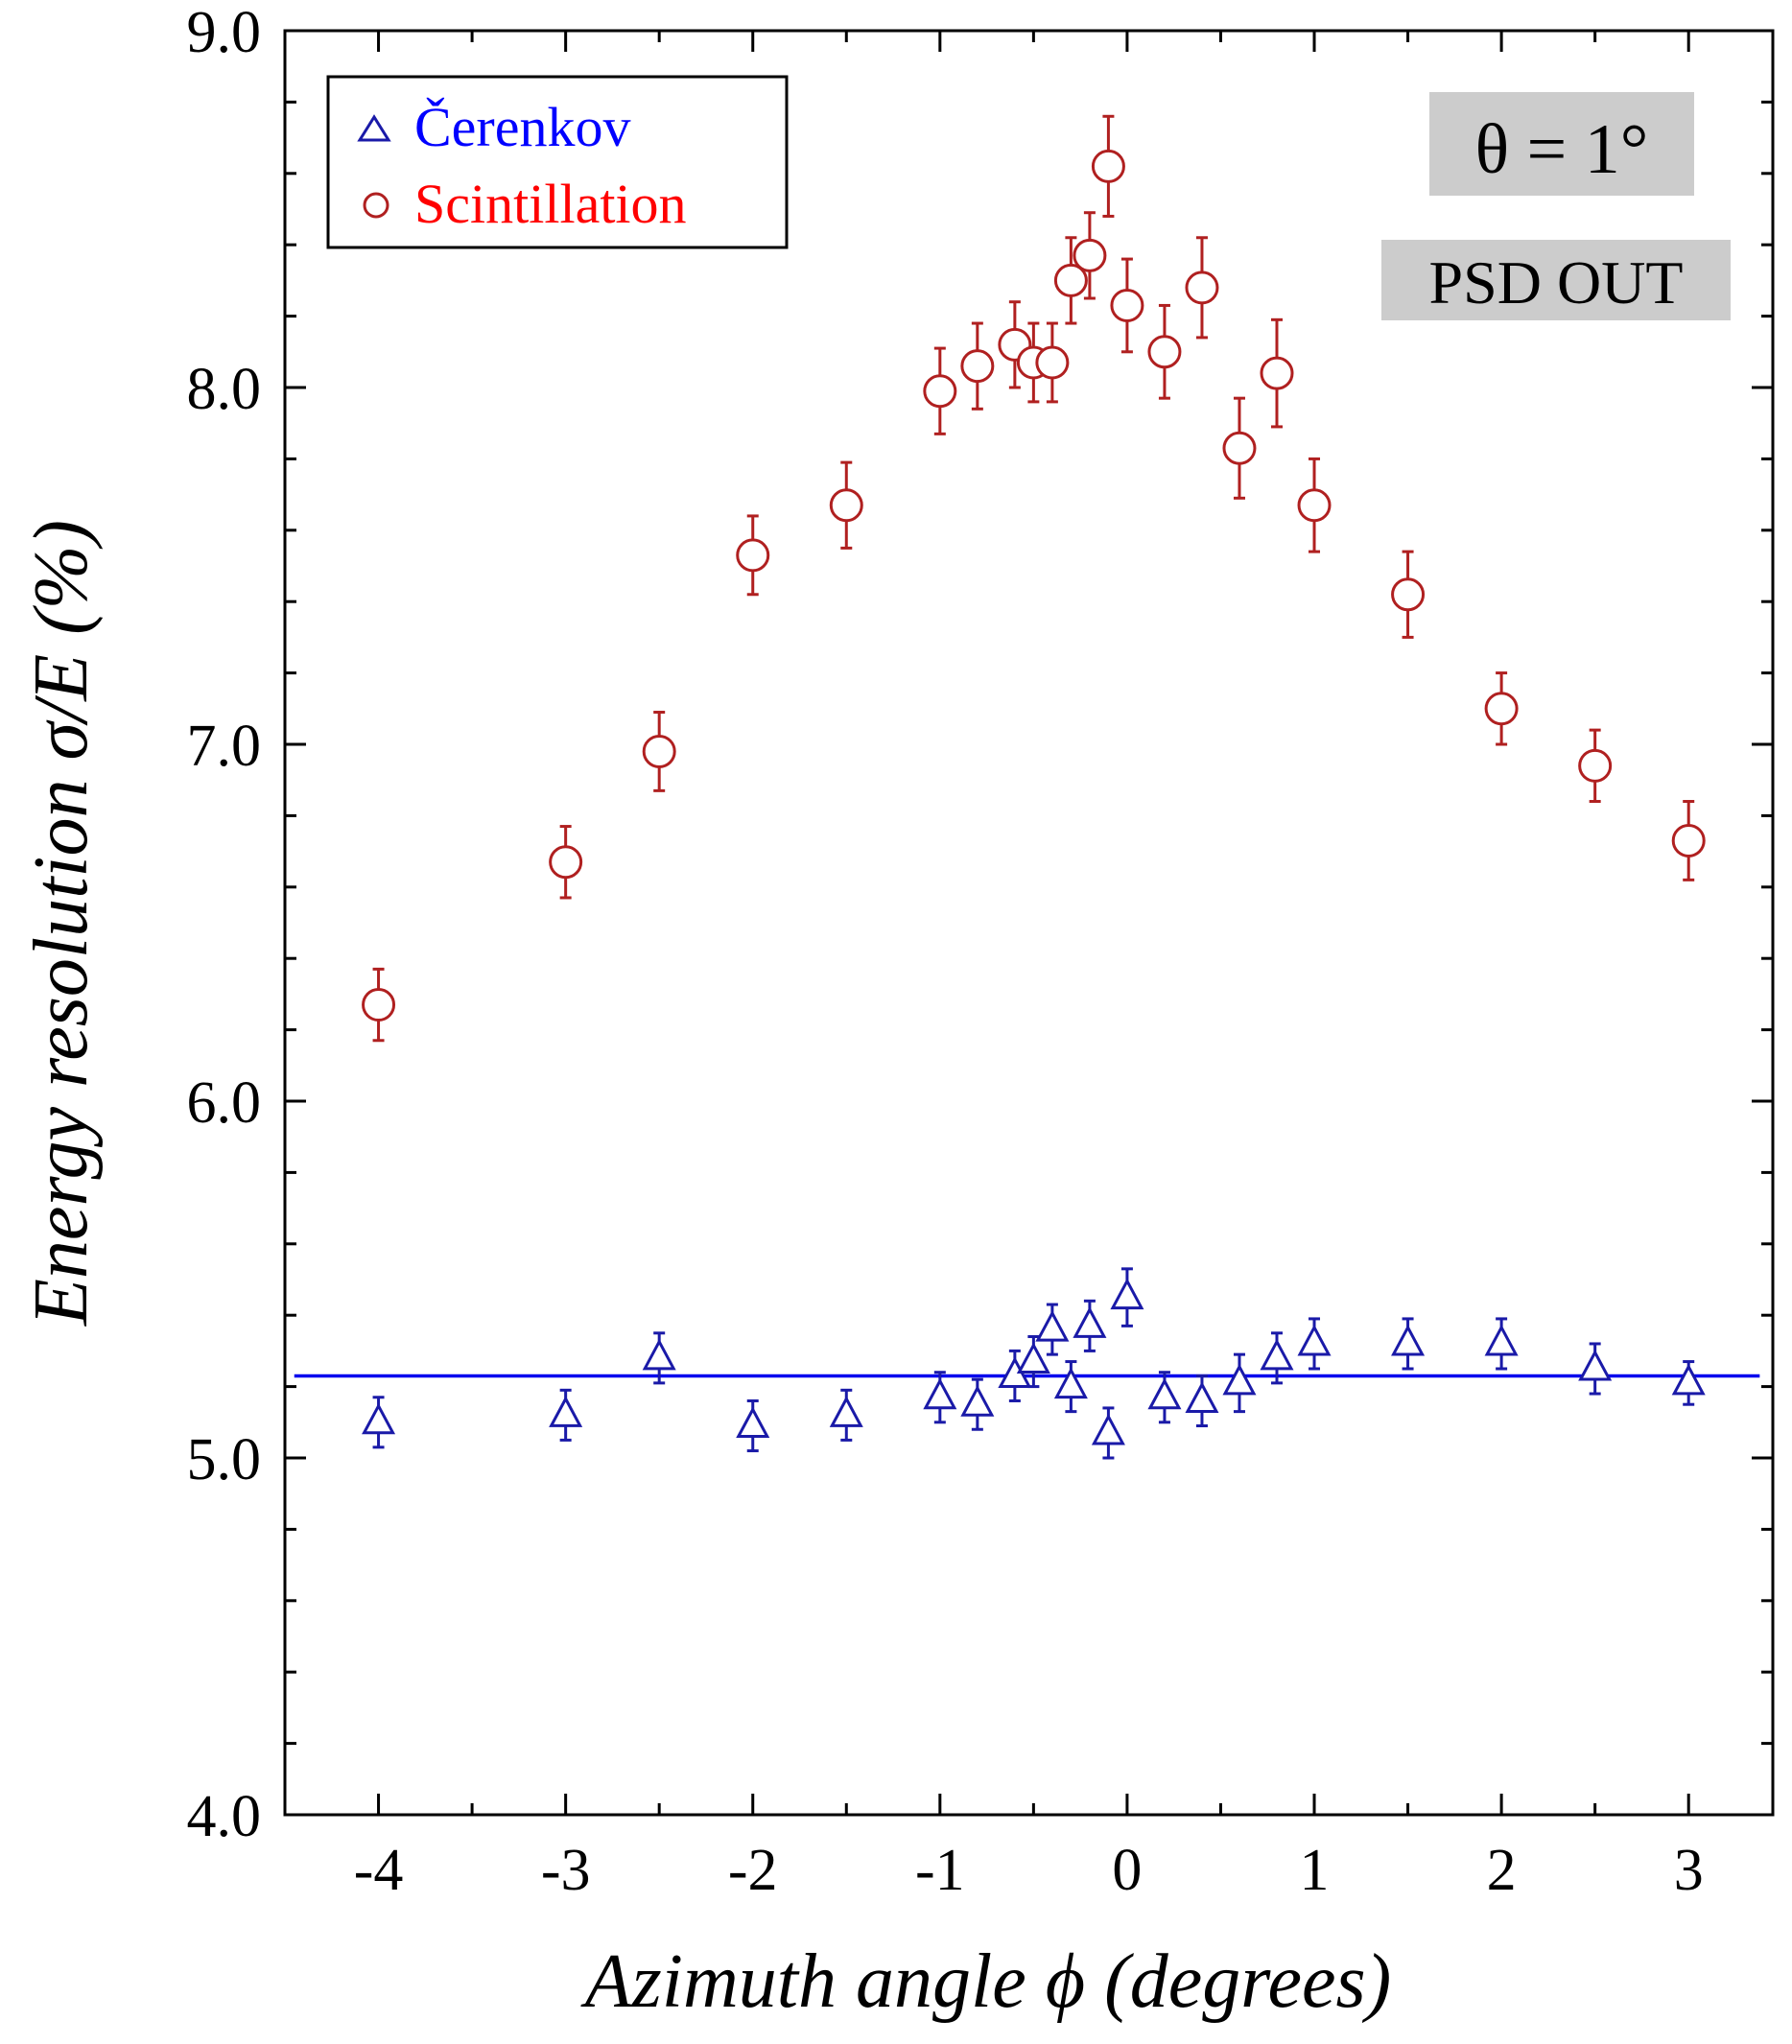  Describe the element at coordinates (1562, 149) in the screenshot. I see `annotation-theta-text: θ = 1°` at that location.